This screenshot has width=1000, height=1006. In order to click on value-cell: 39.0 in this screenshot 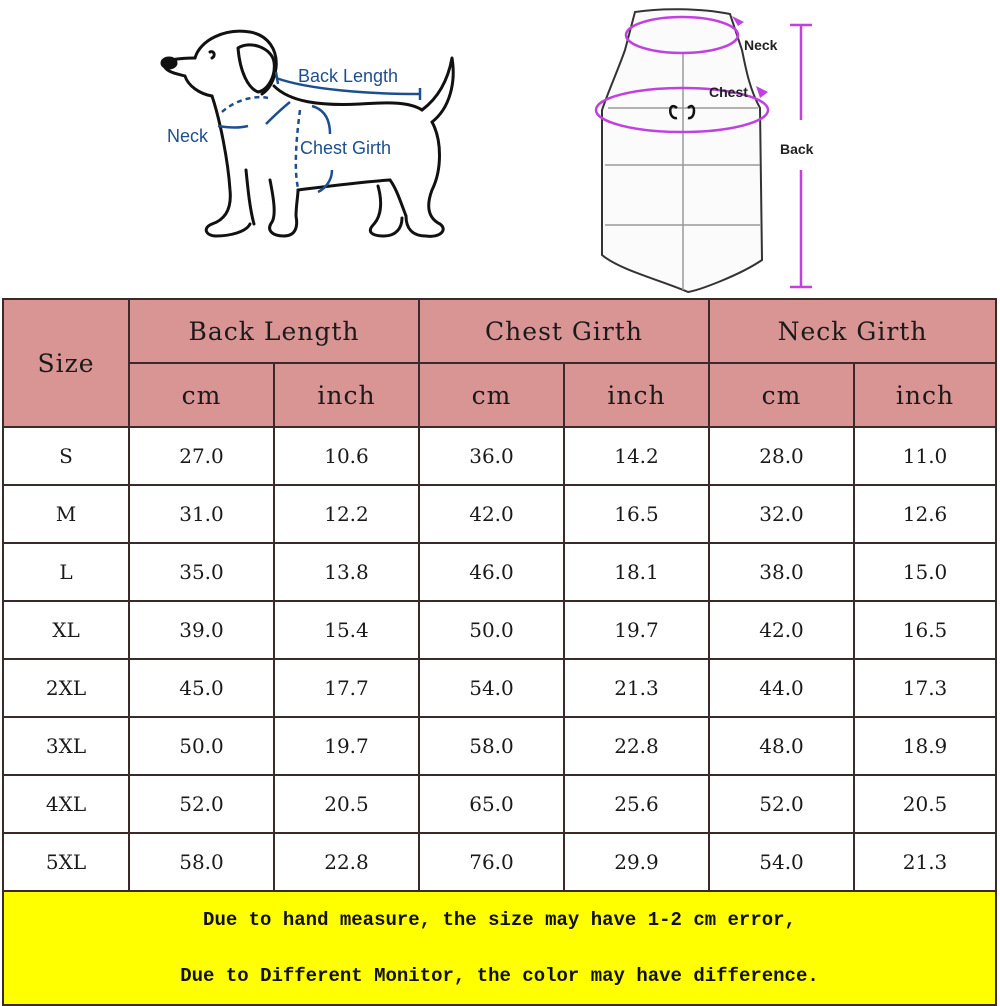, I will do `click(201, 630)`.